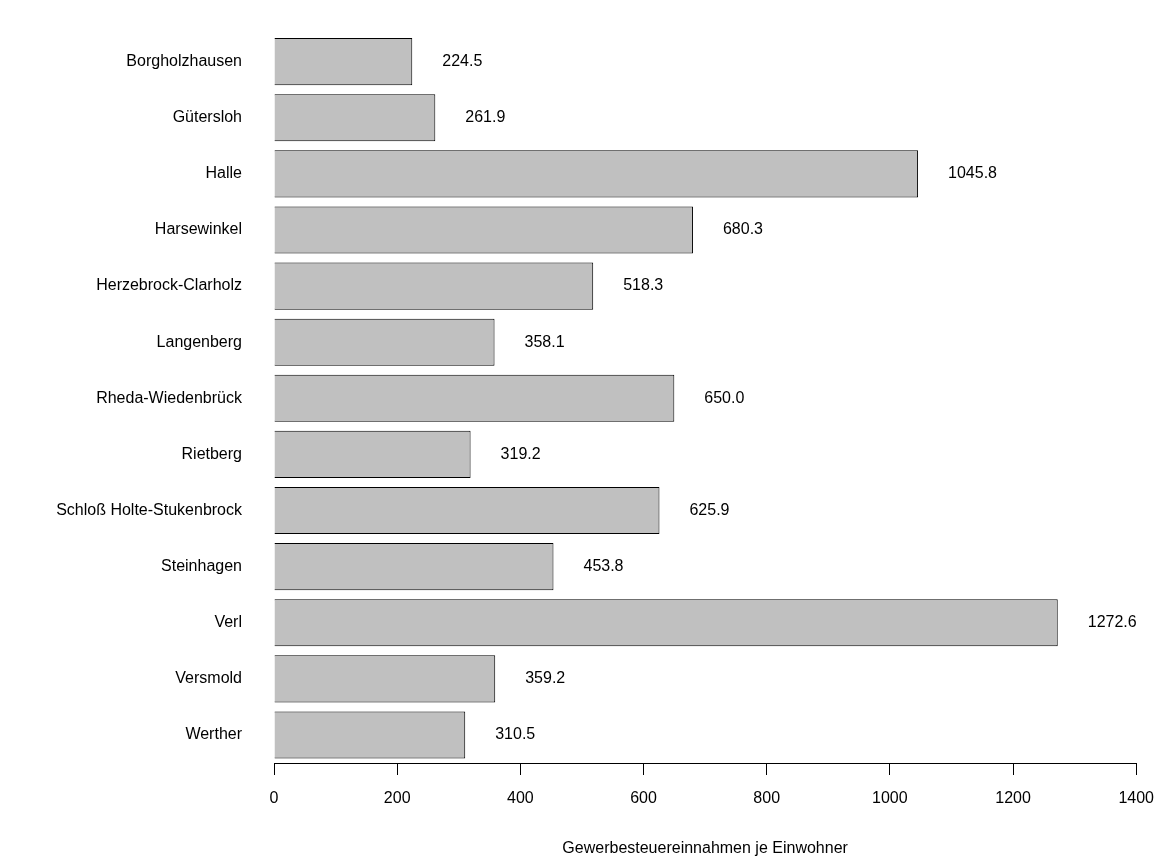 This screenshot has height=862, width=1168. What do you see at coordinates (201, 566) in the screenshot?
I see `y-tick-label: Steinhagen` at bounding box center [201, 566].